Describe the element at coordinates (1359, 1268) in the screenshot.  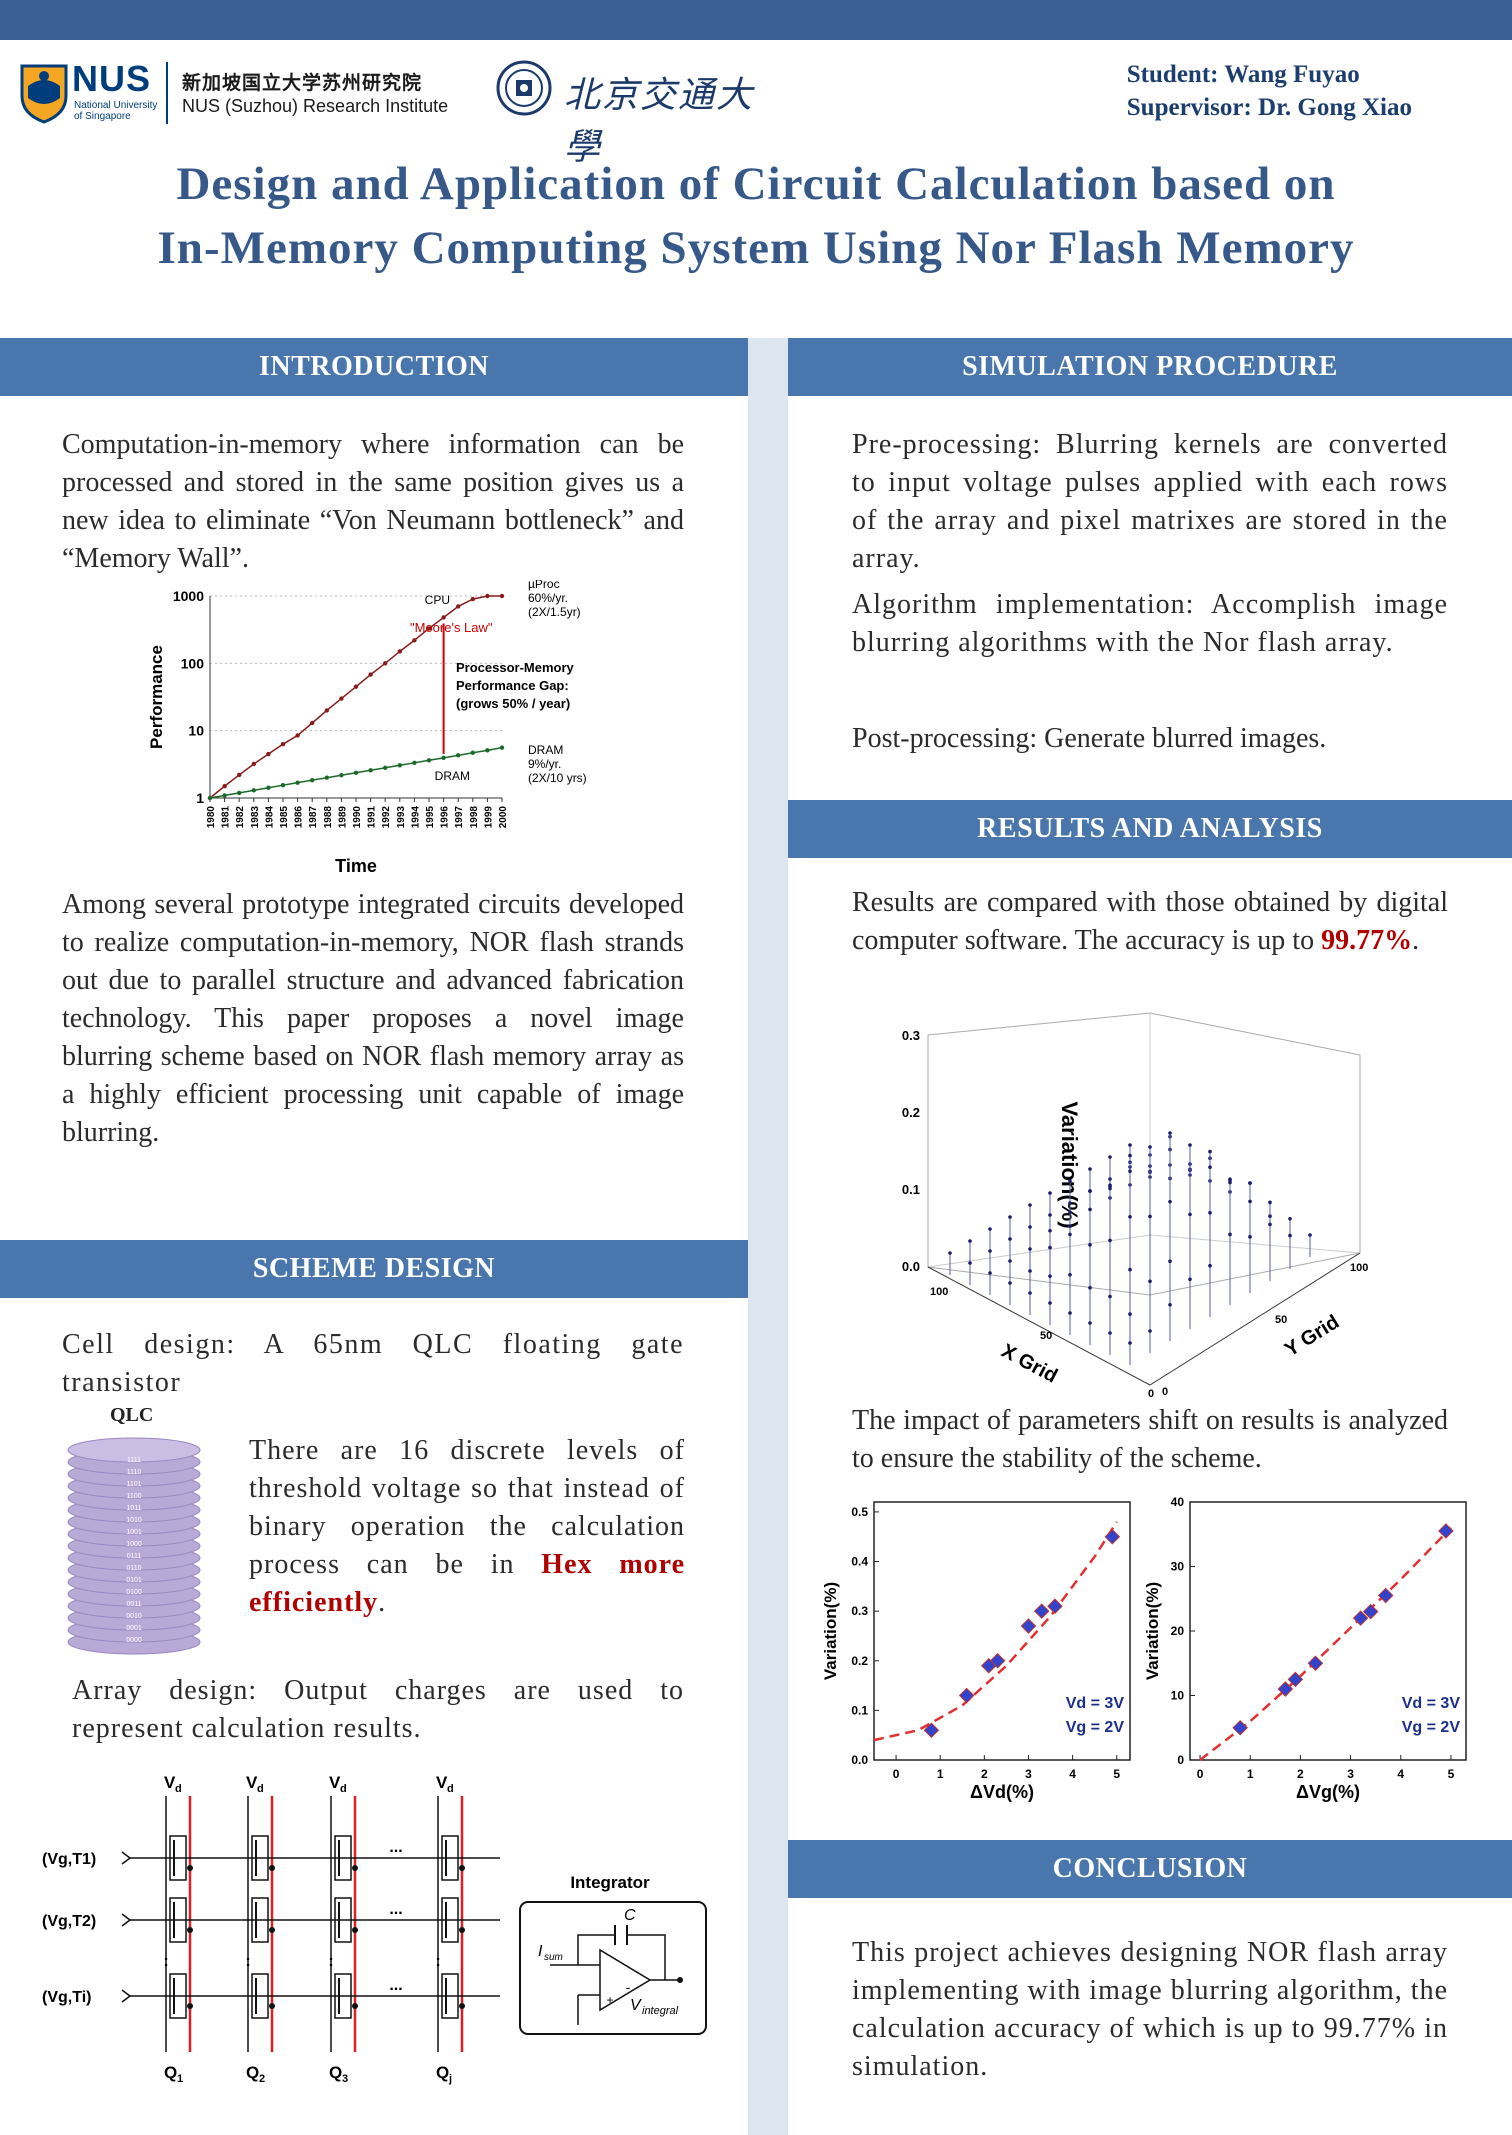
I see `y-tick-label: 100` at that location.